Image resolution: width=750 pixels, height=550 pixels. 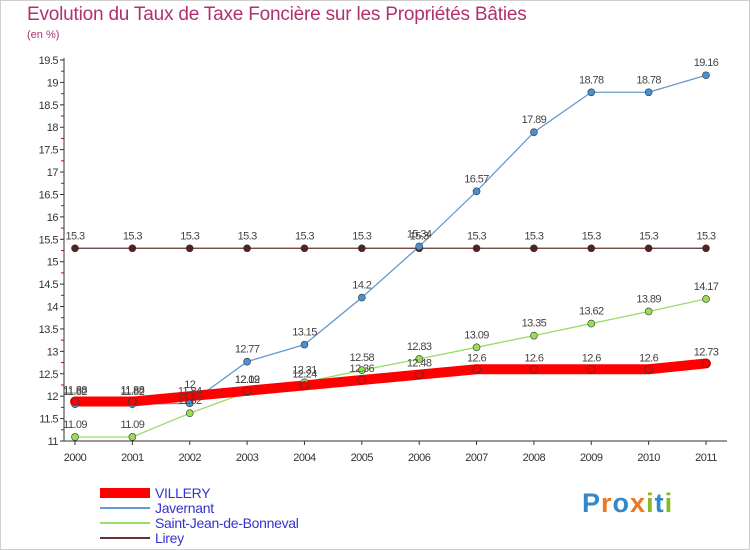 I want to click on y-tick-label: 11, so click(x=53, y=442).